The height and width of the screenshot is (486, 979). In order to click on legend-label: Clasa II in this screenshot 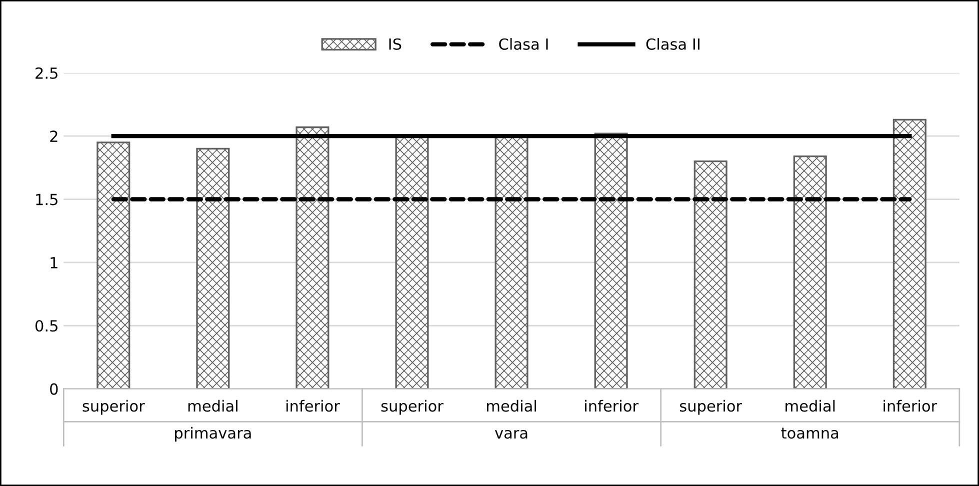, I will do `click(673, 44)`.